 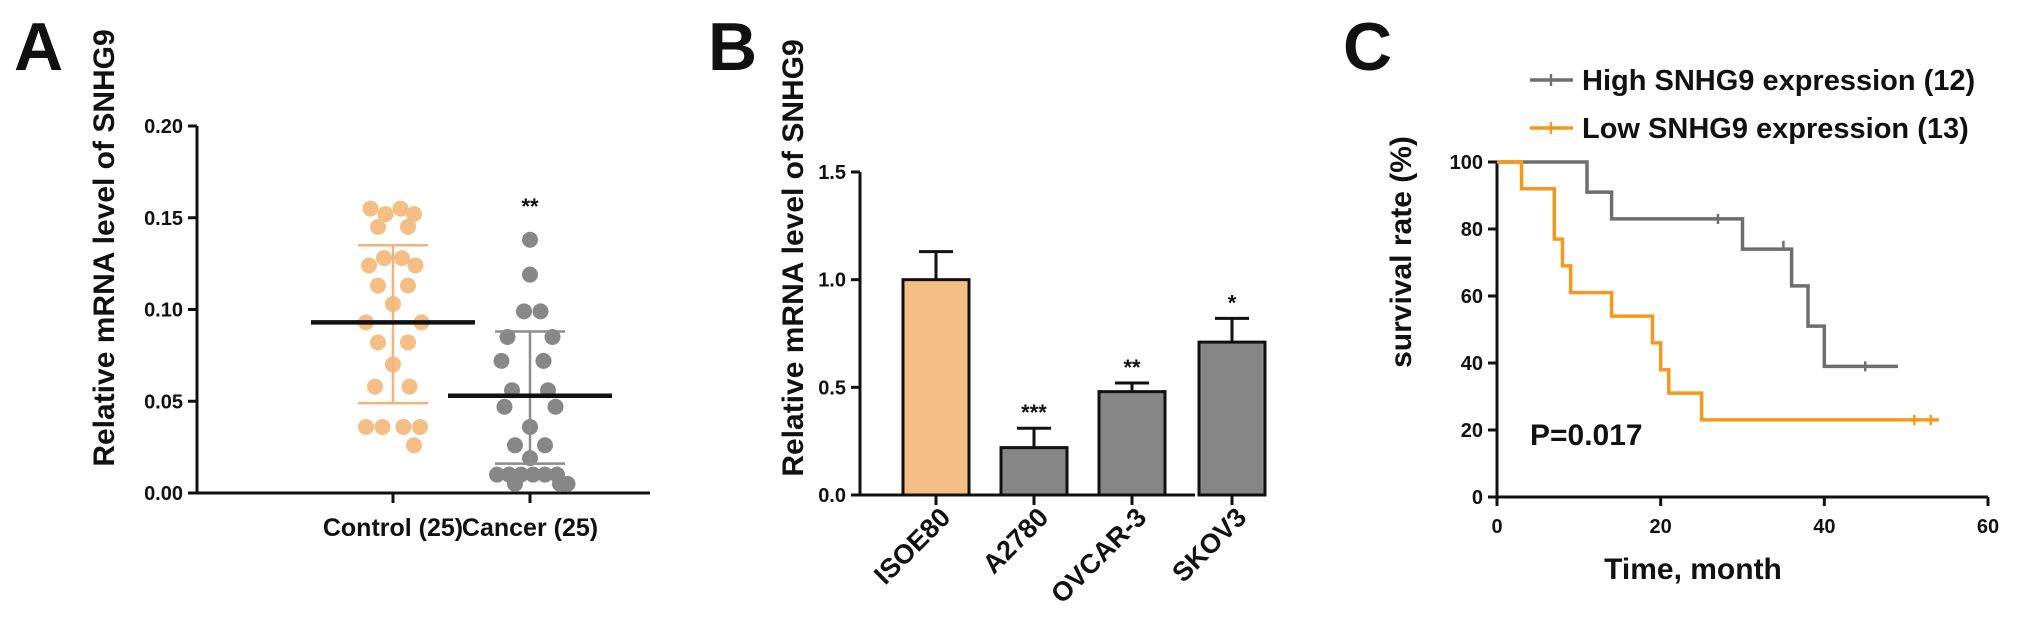 What do you see at coordinates (1472, 230) in the screenshot?
I see `panel-c-y-tick-label: 80` at bounding box center [1472, 230].